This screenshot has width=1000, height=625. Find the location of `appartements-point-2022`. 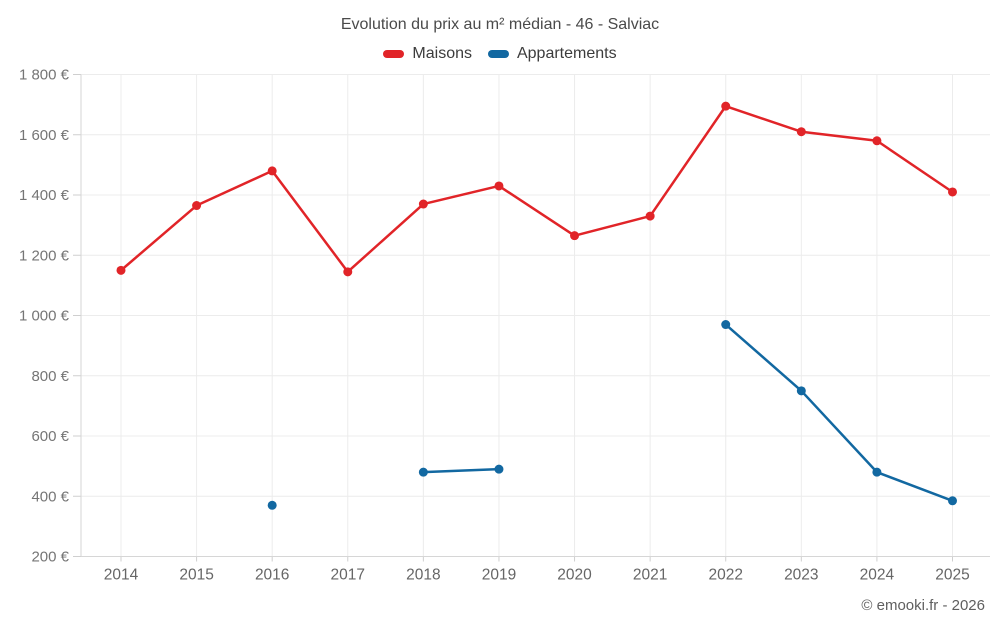

appartements-point-2022 is located at coordinates (726, 325).